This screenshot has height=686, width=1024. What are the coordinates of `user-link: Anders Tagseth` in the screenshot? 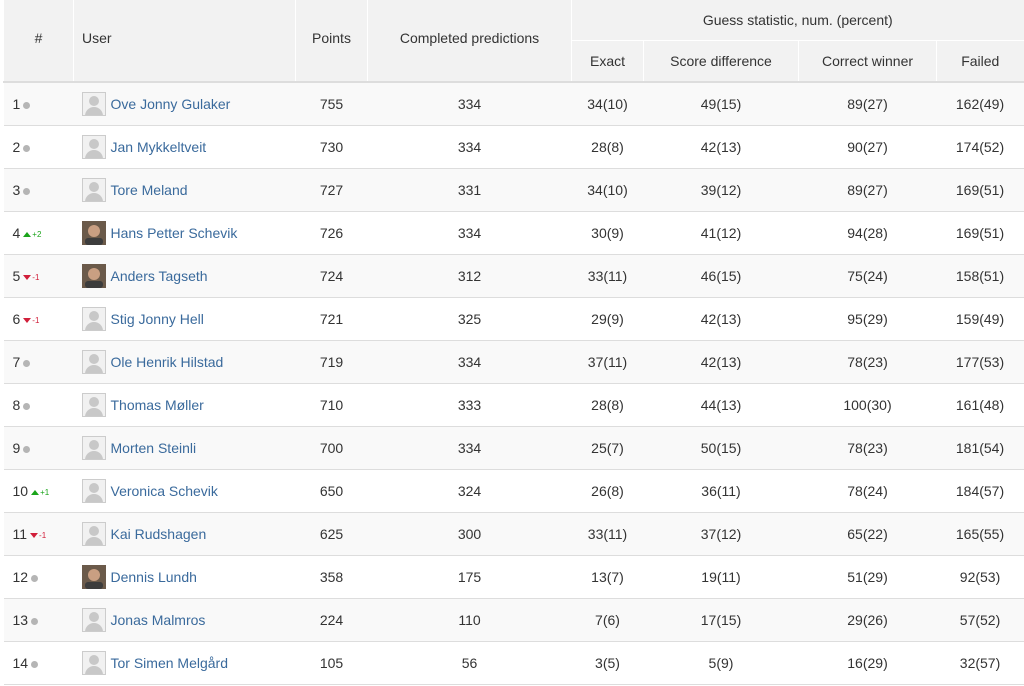 It's located at (159, 276).